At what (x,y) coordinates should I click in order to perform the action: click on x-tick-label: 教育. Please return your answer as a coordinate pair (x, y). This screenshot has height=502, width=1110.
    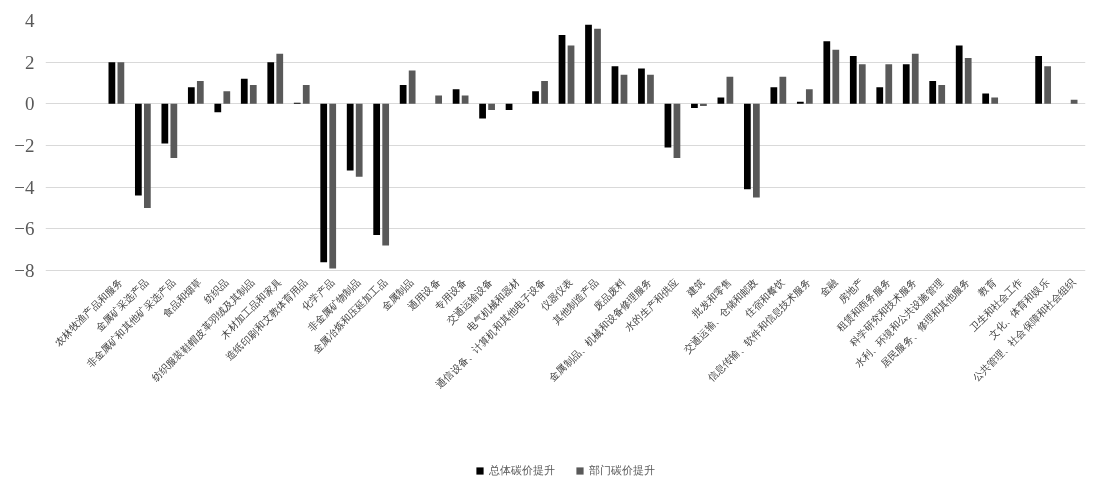
    Looking at the image, I should click on (987, 287).